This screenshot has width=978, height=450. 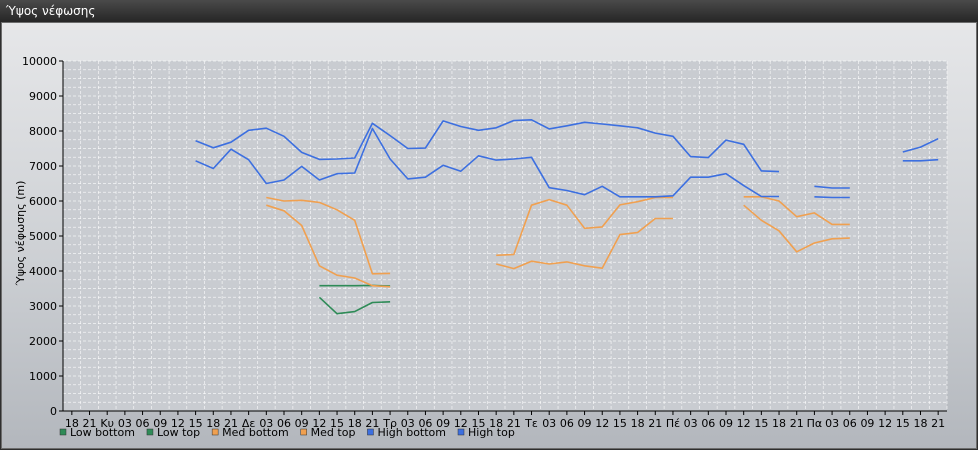 What do you see at coordinates (43, 341) in the screenshot?
I see `y-tick-label: 2000` at bounding box center [43, 341].